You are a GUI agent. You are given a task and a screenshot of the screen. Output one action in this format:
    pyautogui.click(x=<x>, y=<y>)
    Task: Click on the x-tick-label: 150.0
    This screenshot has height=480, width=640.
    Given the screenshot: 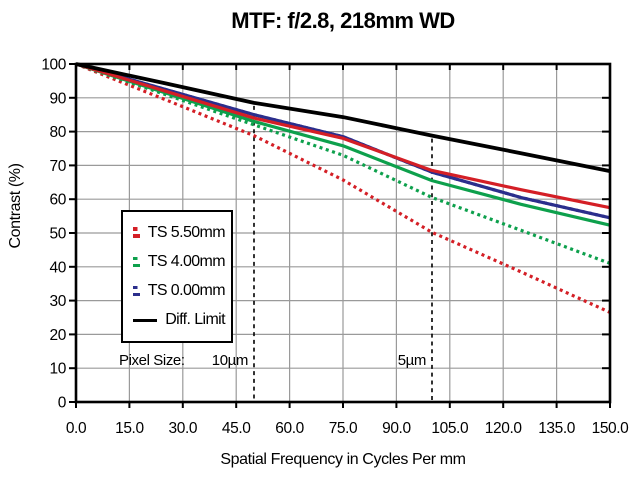 What is the action you would take?
    pyautogui.click(x=611, y=428)
    